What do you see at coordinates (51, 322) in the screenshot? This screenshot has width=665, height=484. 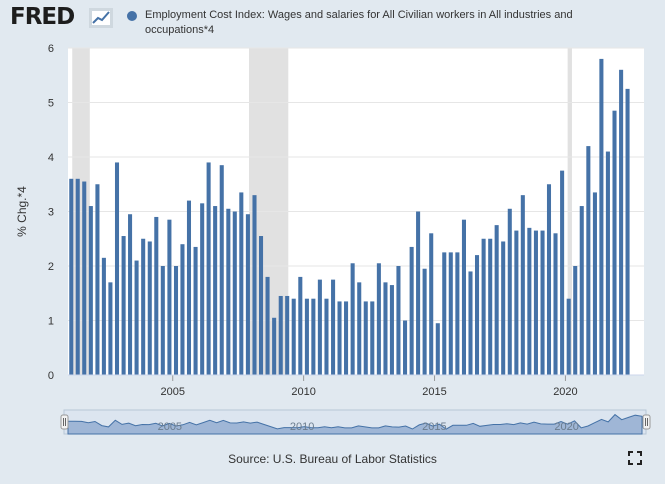 I see `y-tick-label: 1` at bounding box center [51, 322].